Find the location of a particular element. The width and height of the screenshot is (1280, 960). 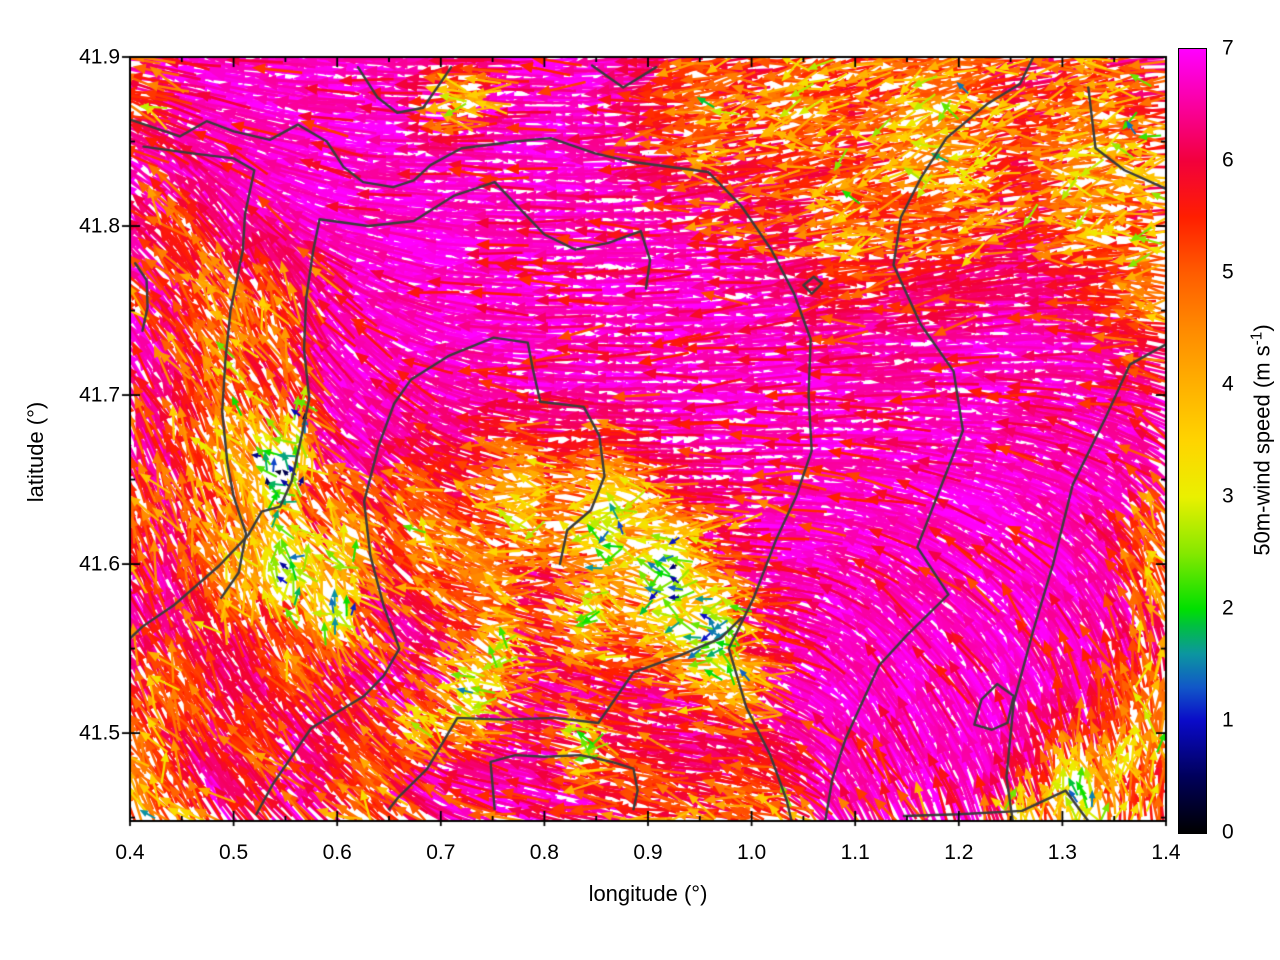

y-tick-label: 41.9 is located at coordinates (99, 57).